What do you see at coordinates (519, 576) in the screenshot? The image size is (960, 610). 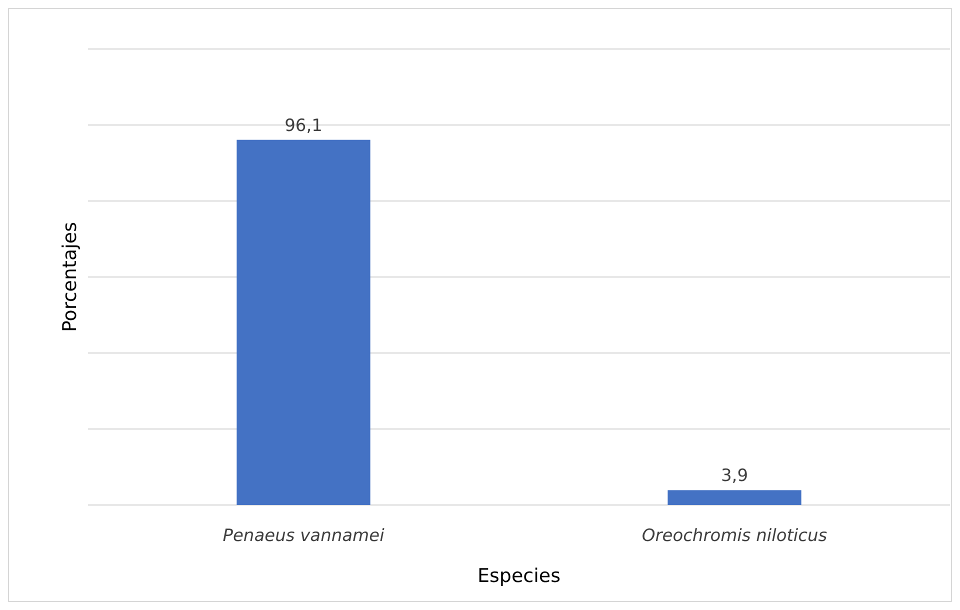 I see `x-axis-title: Especies` at bounding box center [519, 576].